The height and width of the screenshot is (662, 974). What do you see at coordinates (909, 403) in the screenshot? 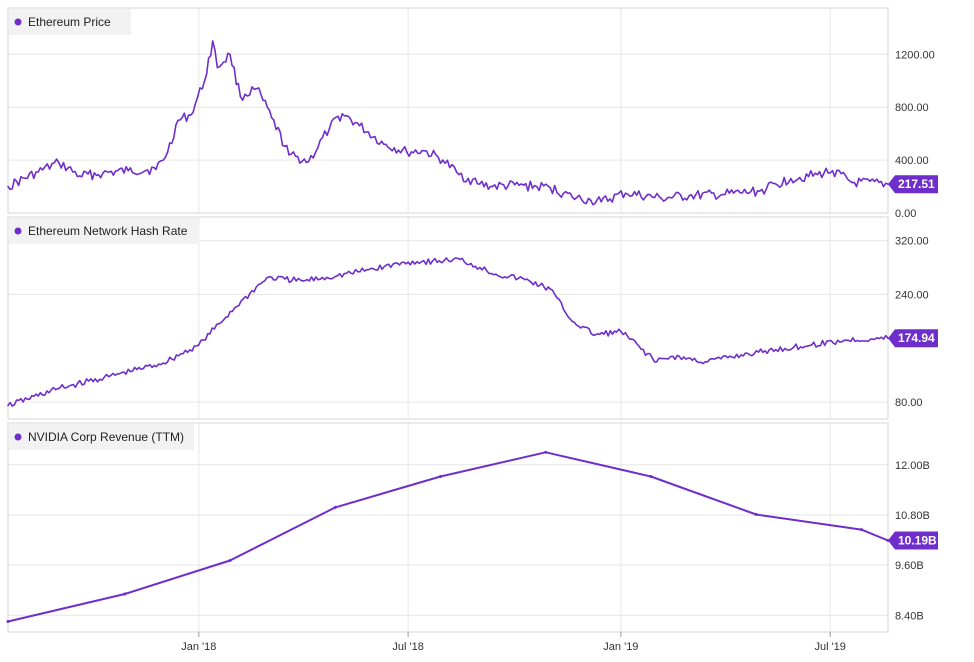
I see `y-tick-label: 80.00` at bounding box center [909, 403].